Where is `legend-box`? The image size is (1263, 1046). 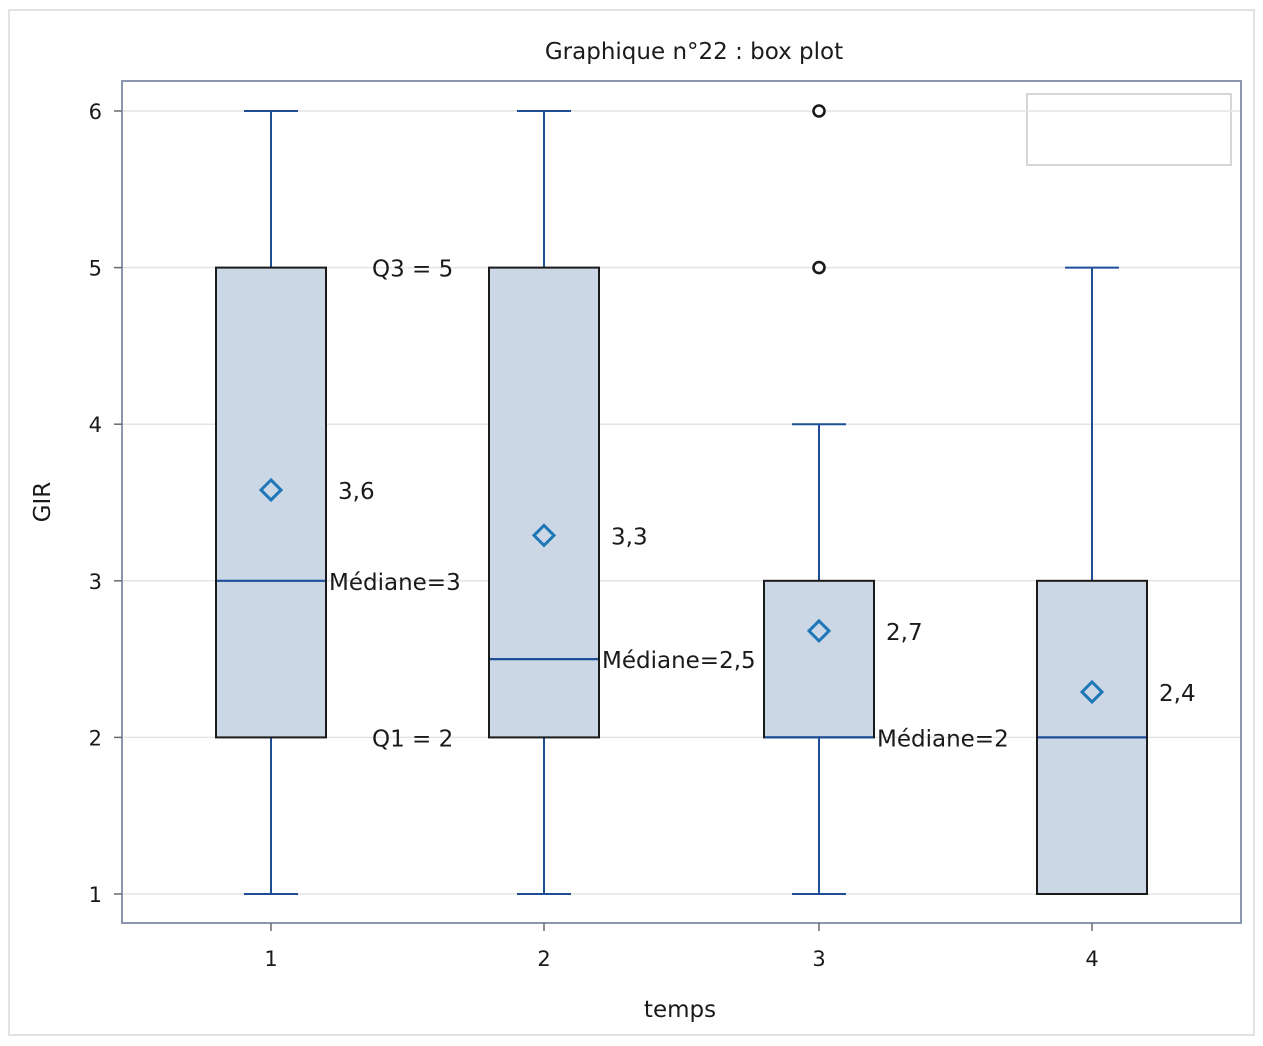
legend-box is located at coordinates (1129, 129).